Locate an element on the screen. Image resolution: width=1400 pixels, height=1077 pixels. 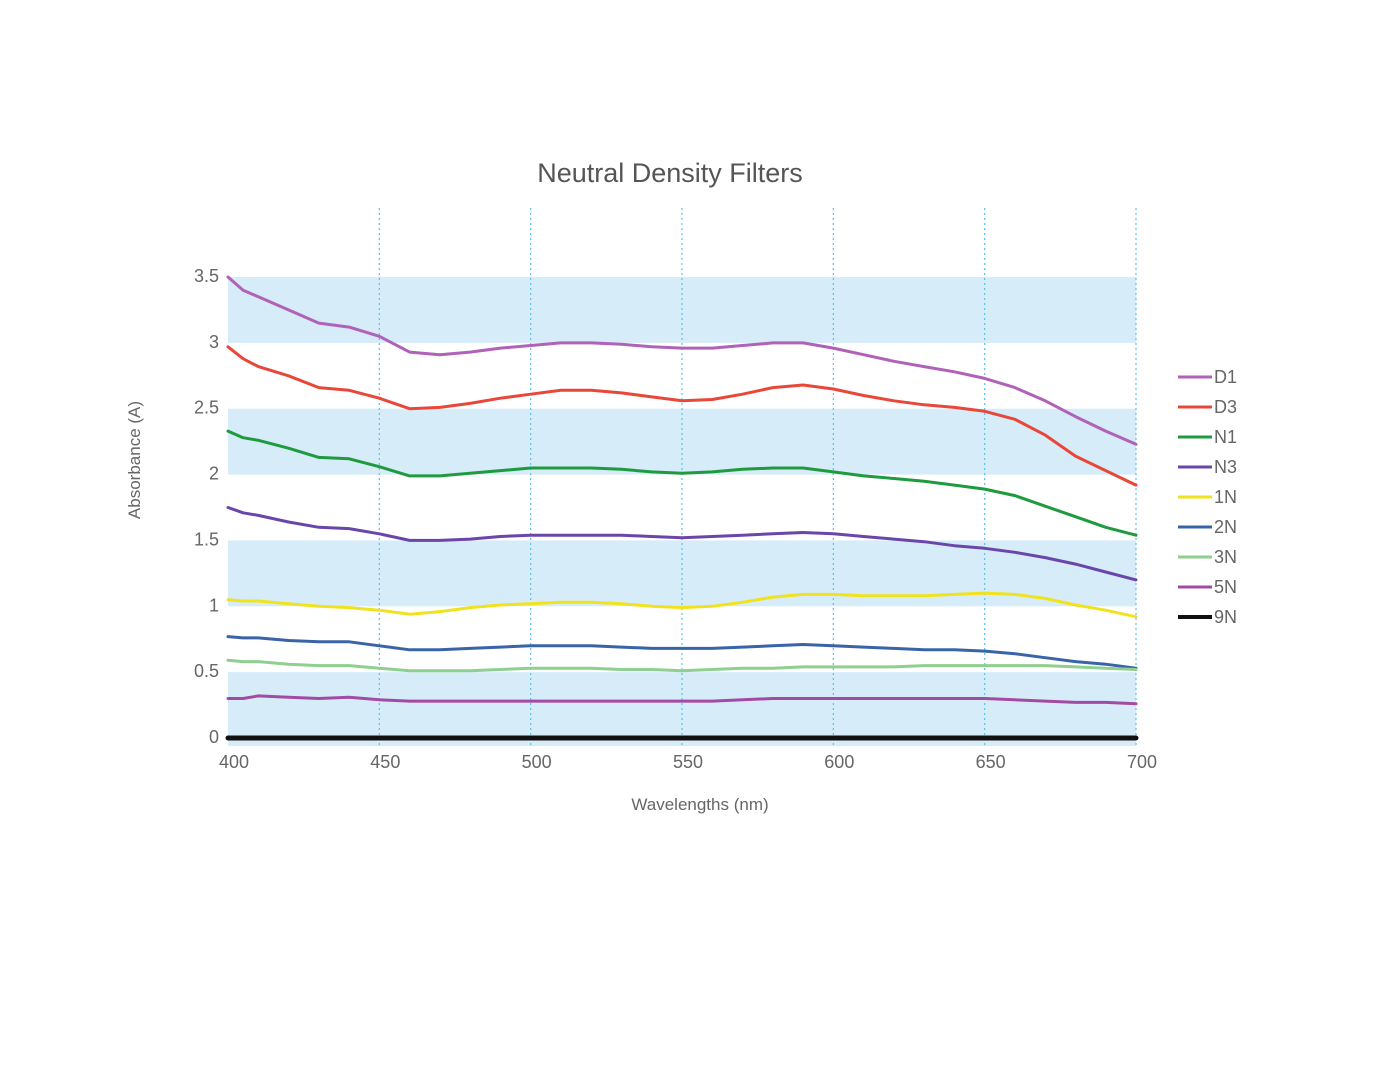
series-line-N3 is located at coordinates (682, 544).